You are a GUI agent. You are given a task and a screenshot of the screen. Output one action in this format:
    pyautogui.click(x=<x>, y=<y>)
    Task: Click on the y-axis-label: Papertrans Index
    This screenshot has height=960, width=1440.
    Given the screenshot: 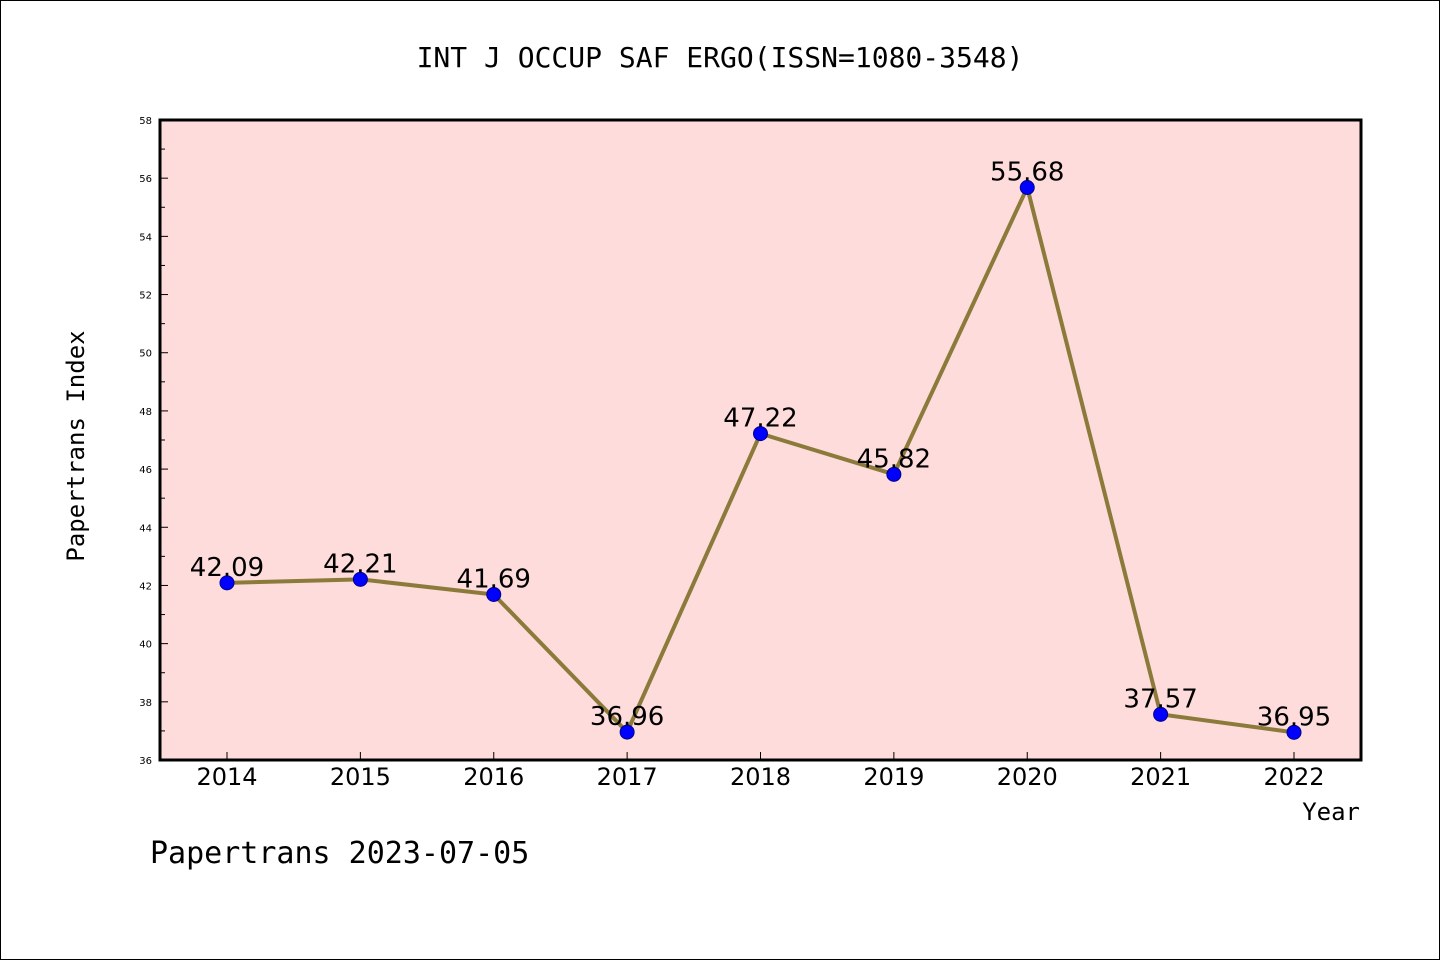 What is the action you would take?
    pyautogui.click(x=76, y=445)
    